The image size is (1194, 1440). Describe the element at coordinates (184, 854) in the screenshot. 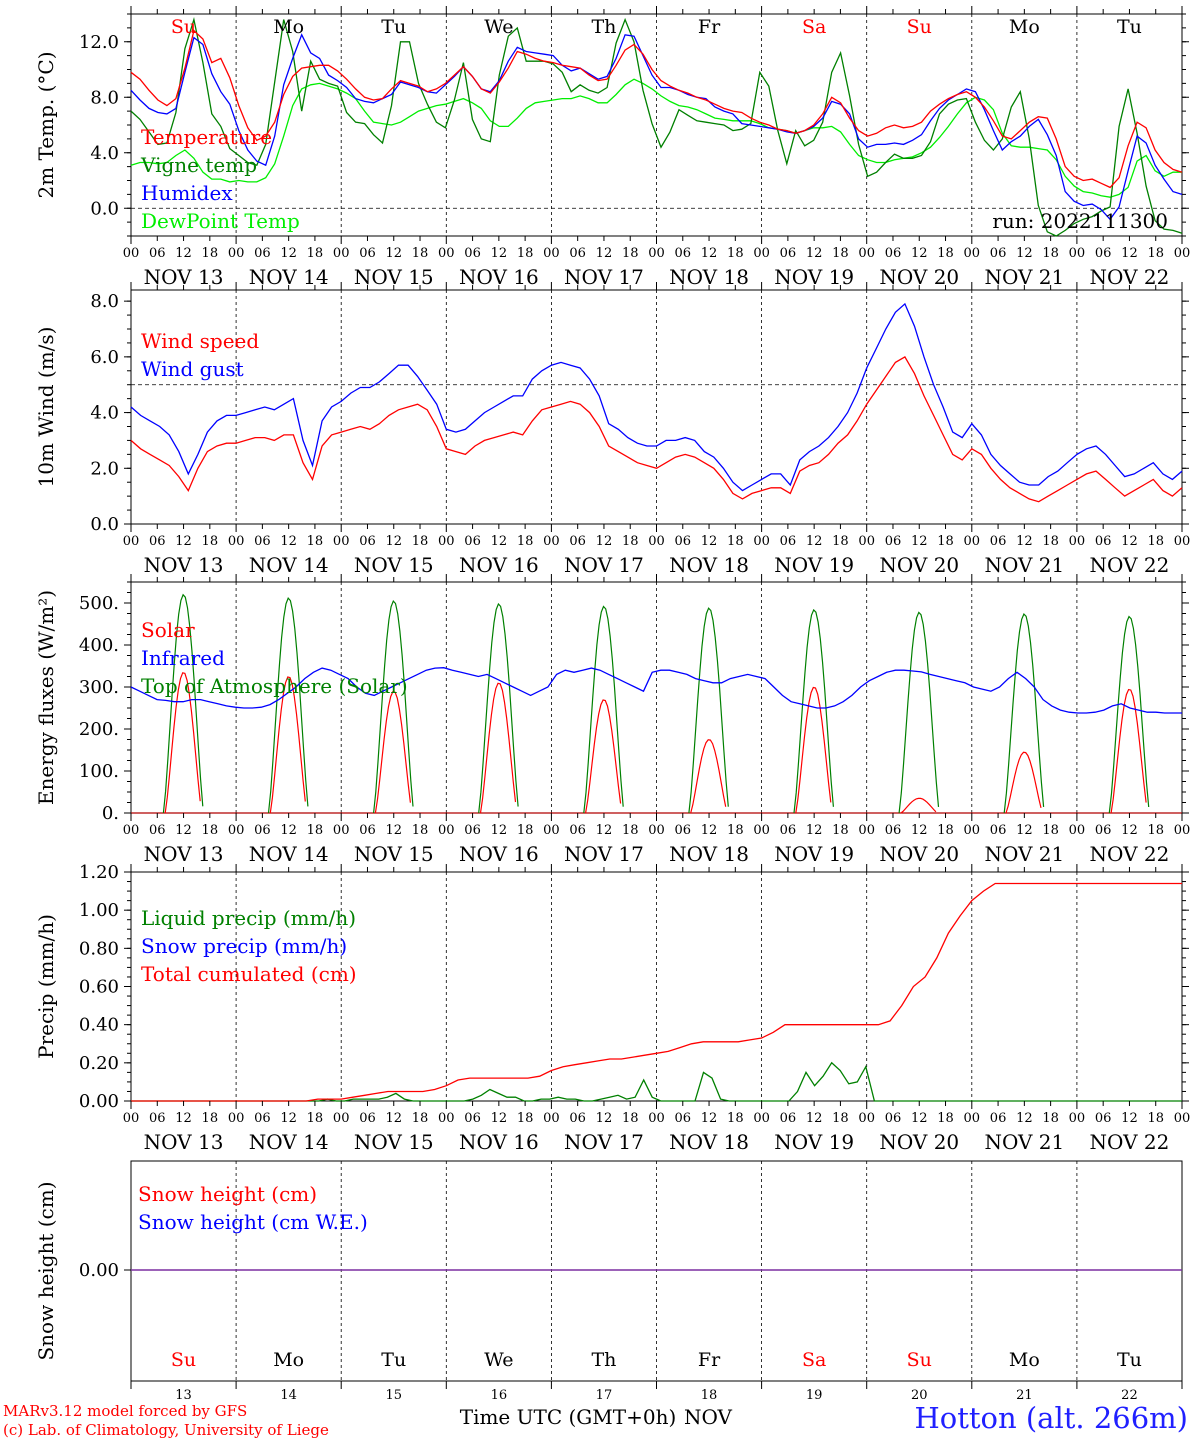

I see `date-label: NOV 13` at that location.